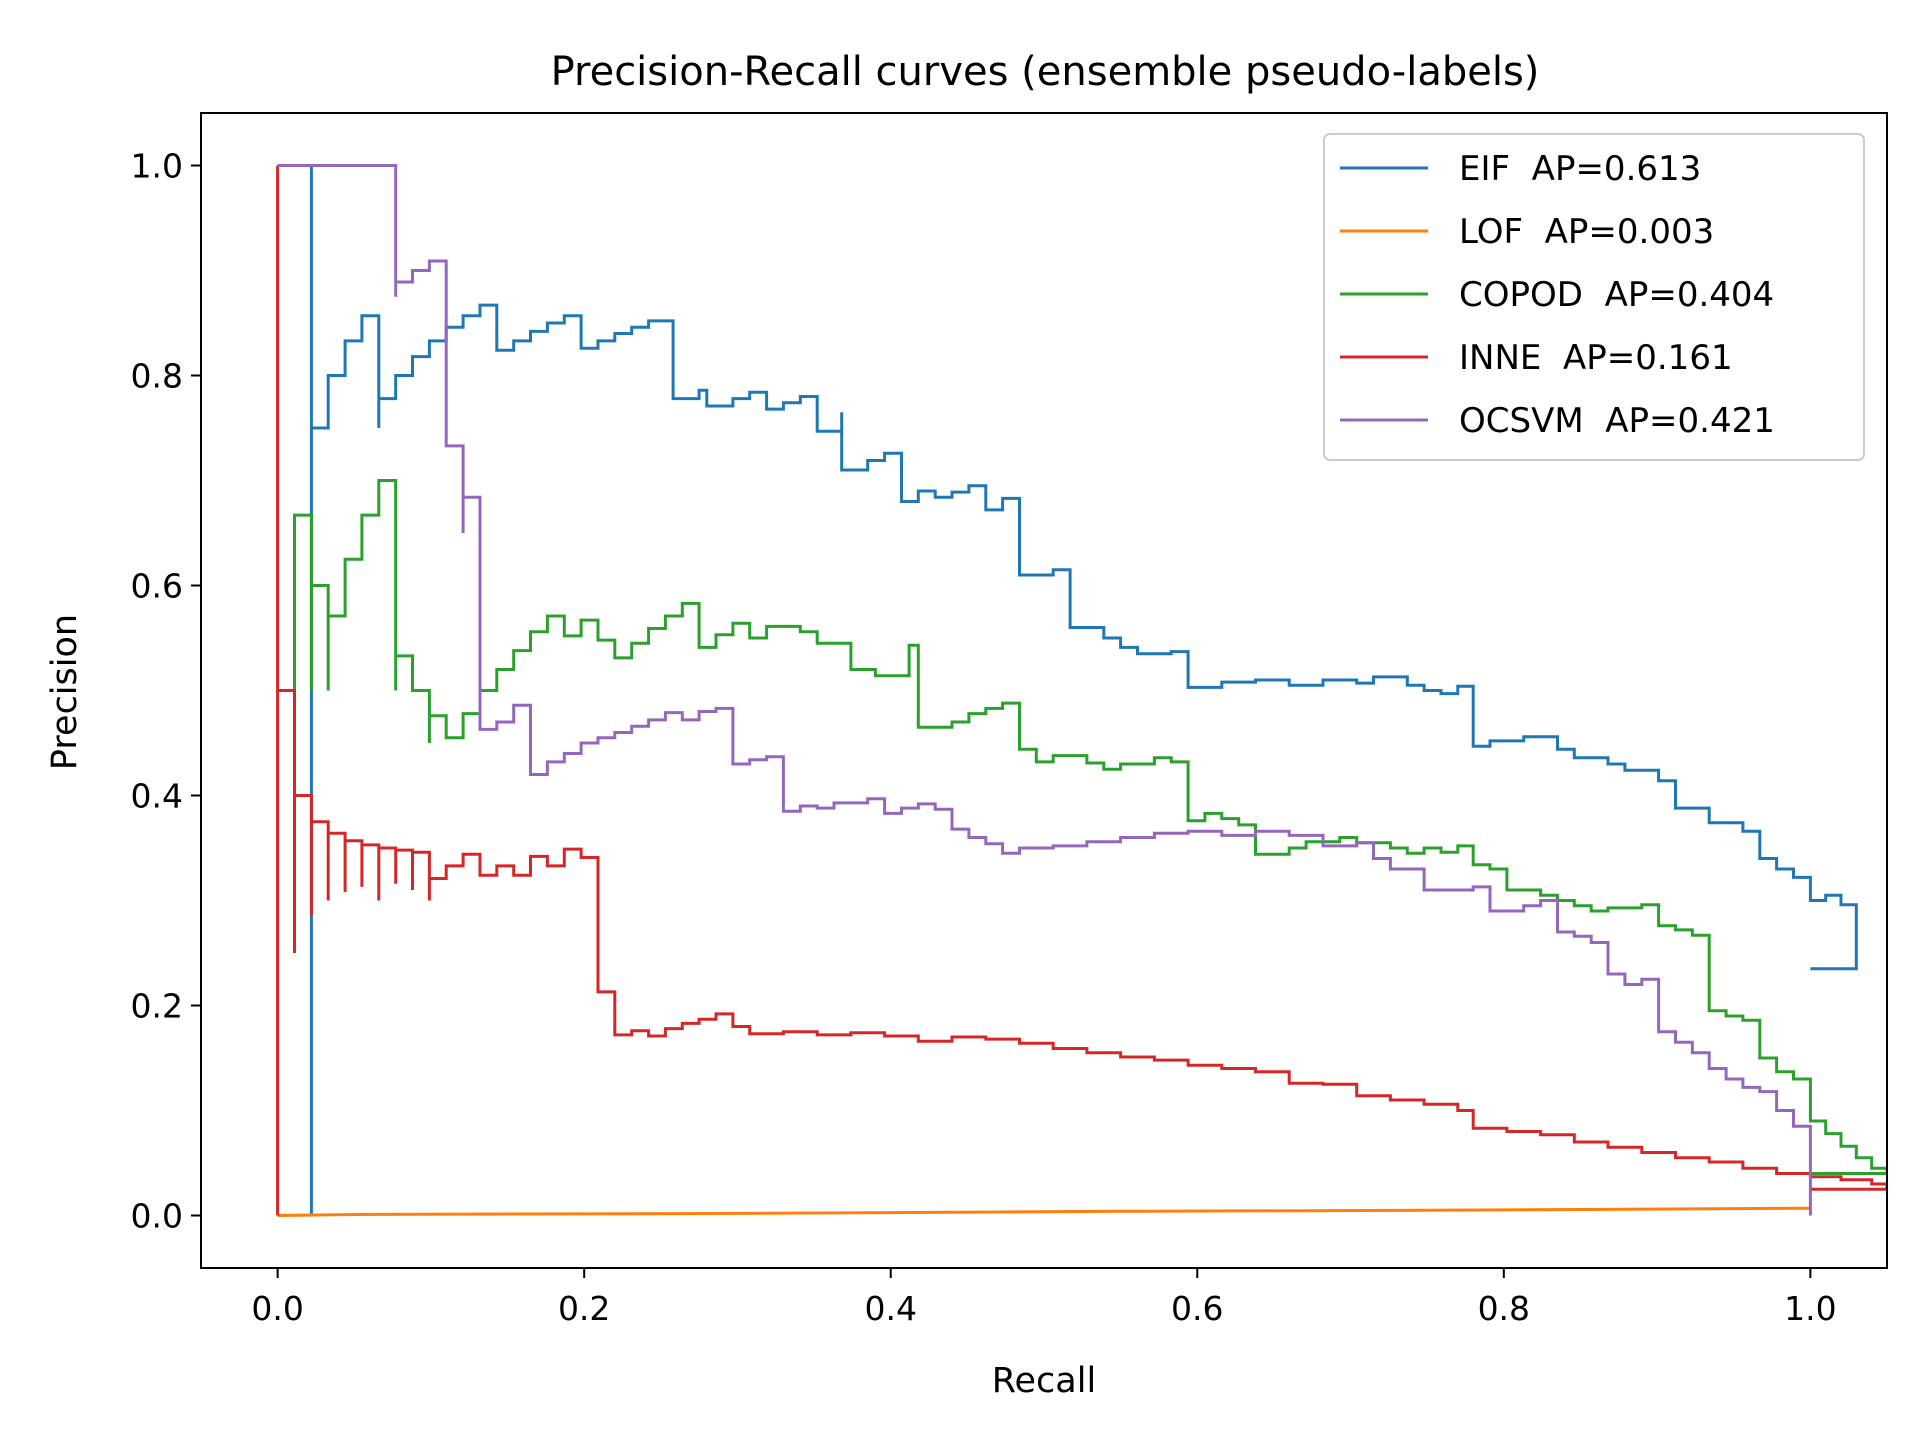 Image resolution: width=1920 pixels, height=1440 pixels. I want to click on y-tick-label: 0.8, so click(157, 376).